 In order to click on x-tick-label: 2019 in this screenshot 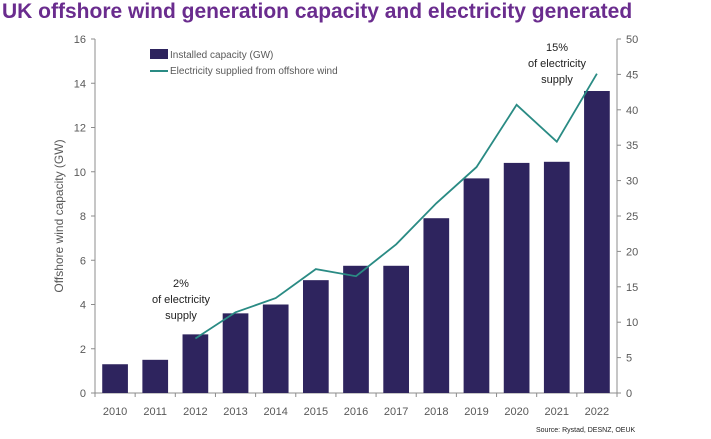, I will do `click(476, 412)`.